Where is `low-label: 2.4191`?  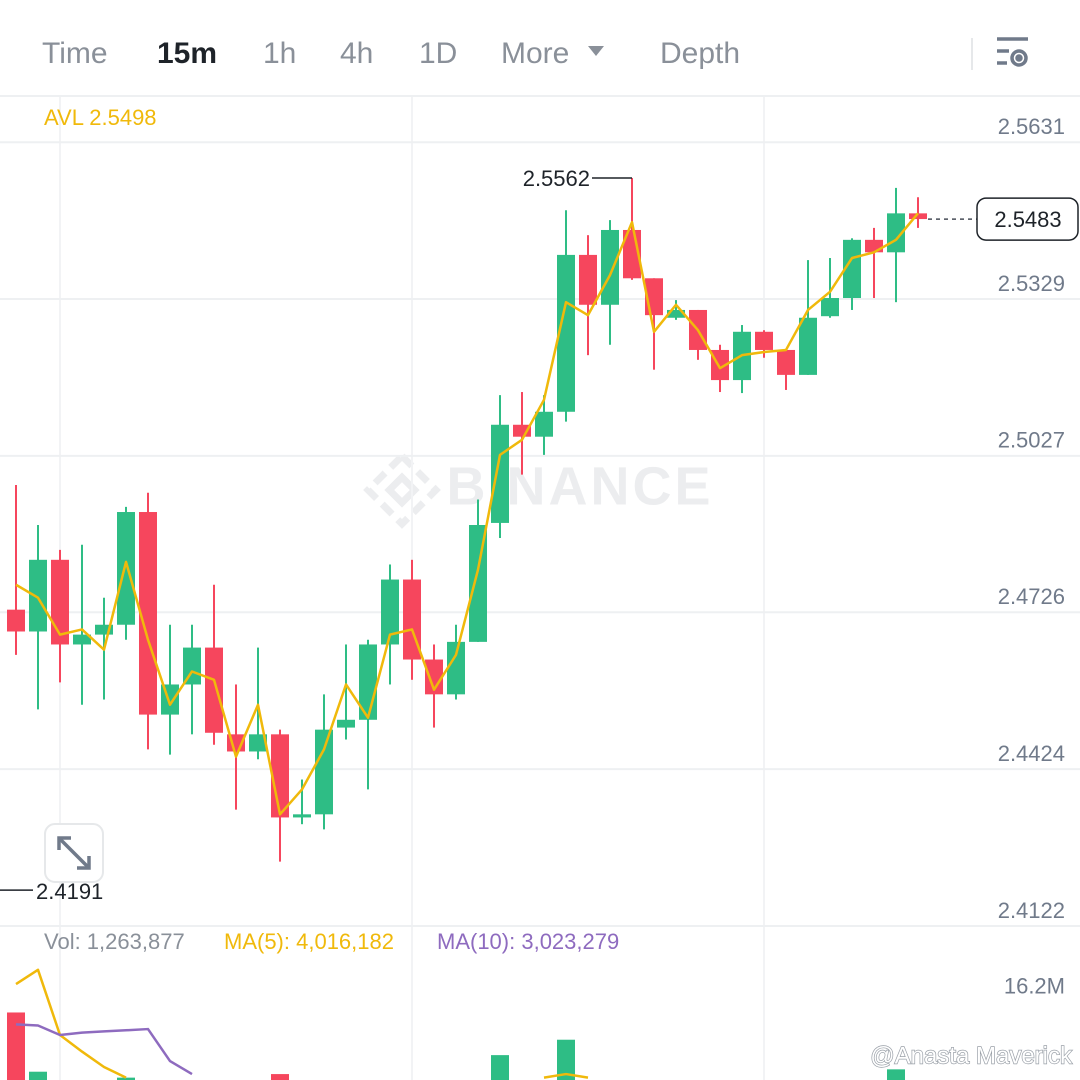 low-label: 2.4191 is located at coordinates (69, 891).